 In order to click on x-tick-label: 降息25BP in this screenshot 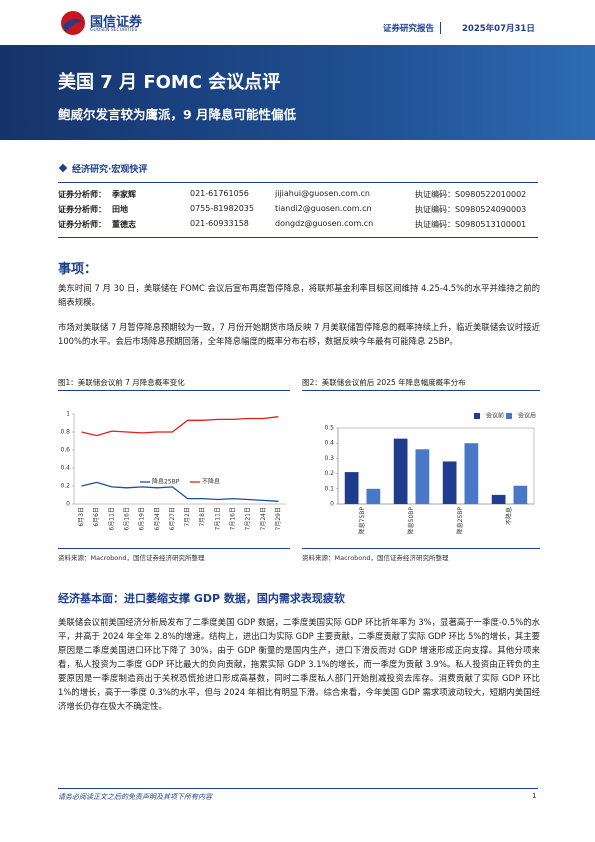, I will do `click(460, 521)`.